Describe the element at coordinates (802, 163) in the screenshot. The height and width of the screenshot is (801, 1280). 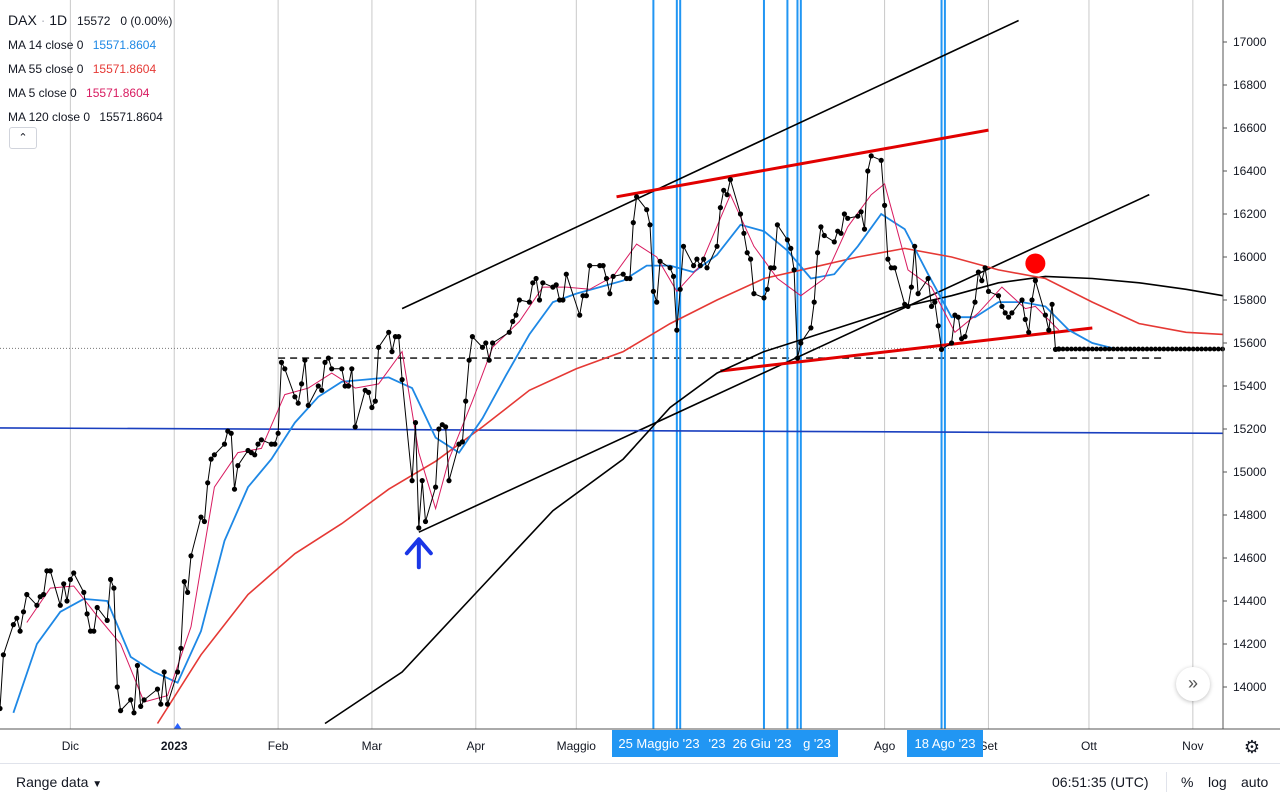
I see `red-trendline` at that location.